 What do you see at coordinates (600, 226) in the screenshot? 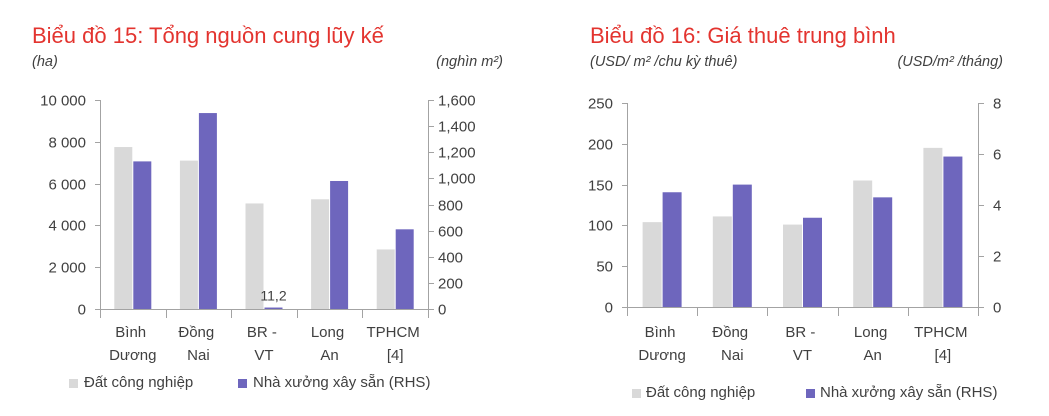
I see `y-tick-label-left: 100` at bounding box center [600, 226].